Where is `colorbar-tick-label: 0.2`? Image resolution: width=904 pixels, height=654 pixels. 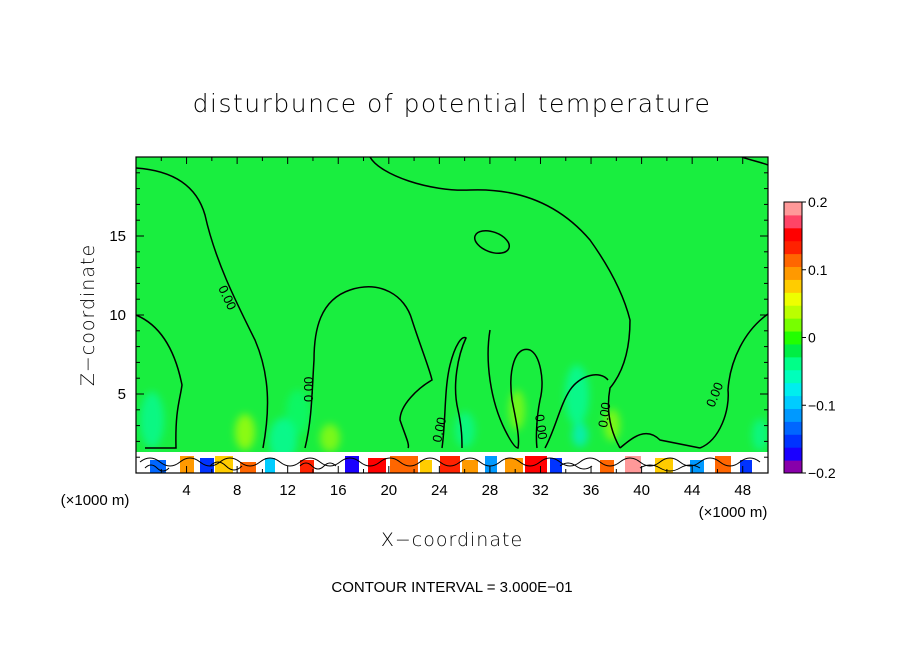 colorbar-tick-label: 0.2 is located at coordinates (818, 202).